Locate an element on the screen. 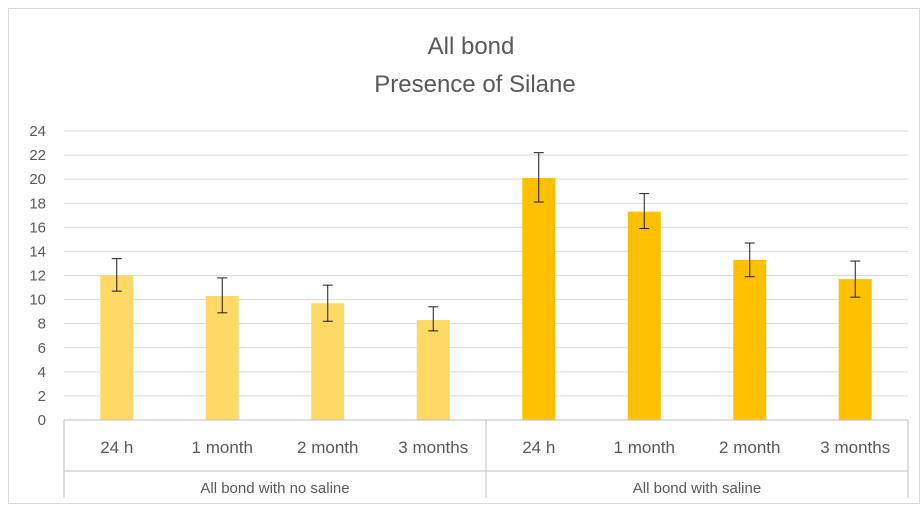  chart-title: All bond is located at coordinates (471, 46).